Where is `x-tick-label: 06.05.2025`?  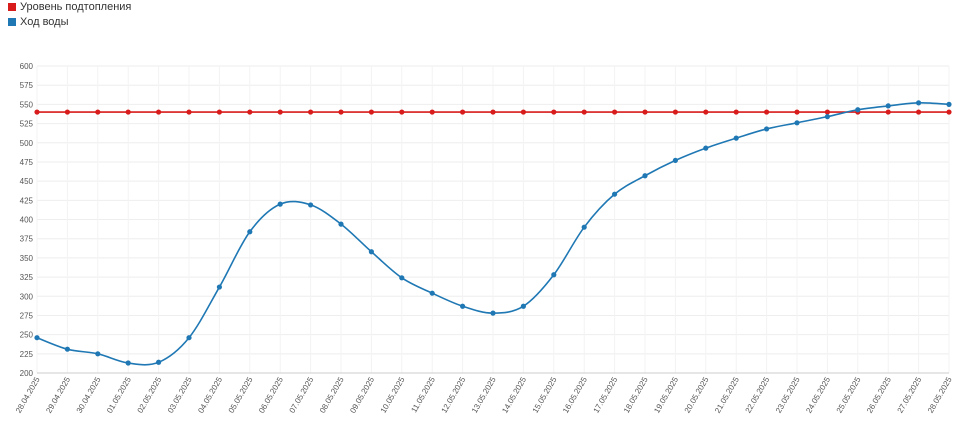
x-tick-label: 06.05.2025 is located at coordinates (271, 395).